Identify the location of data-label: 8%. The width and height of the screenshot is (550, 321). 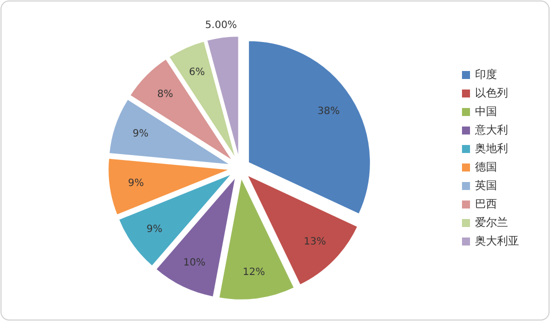
(165, 94).